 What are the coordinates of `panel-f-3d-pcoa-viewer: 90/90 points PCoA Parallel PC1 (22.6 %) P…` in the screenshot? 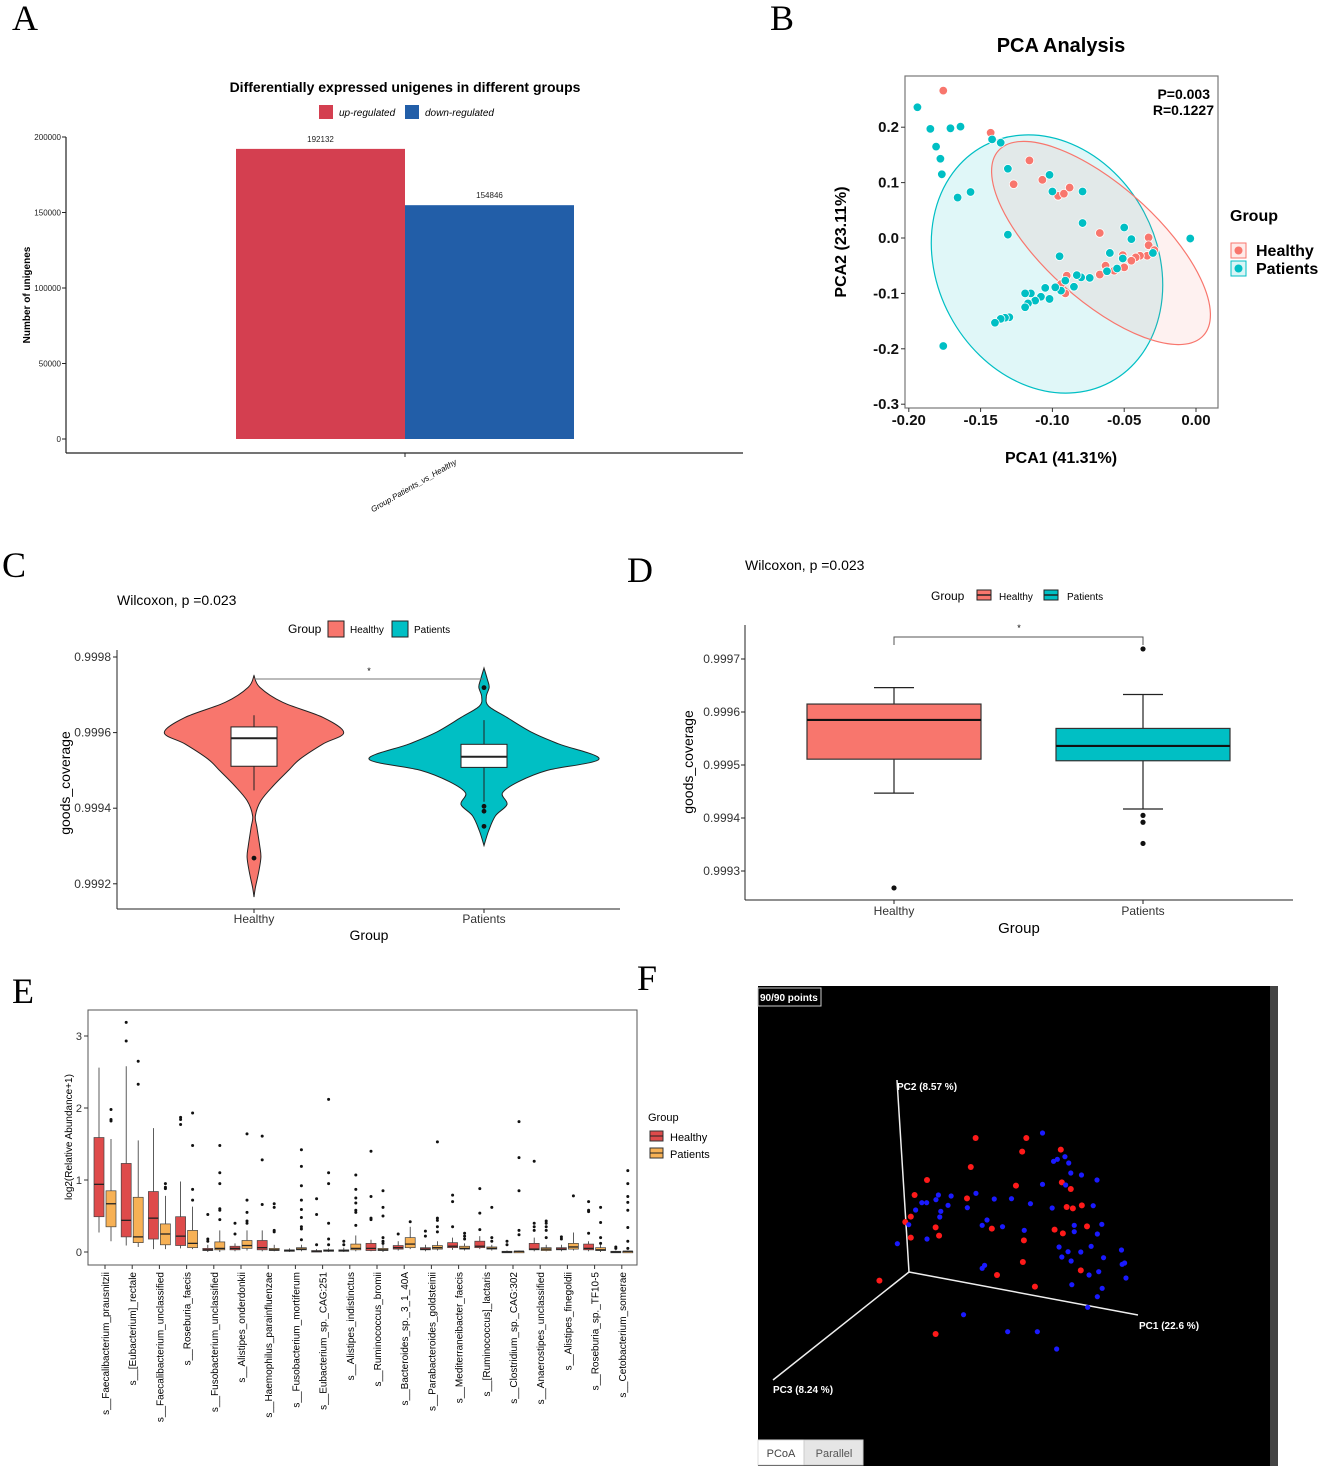 It's located at (1017, 1226).